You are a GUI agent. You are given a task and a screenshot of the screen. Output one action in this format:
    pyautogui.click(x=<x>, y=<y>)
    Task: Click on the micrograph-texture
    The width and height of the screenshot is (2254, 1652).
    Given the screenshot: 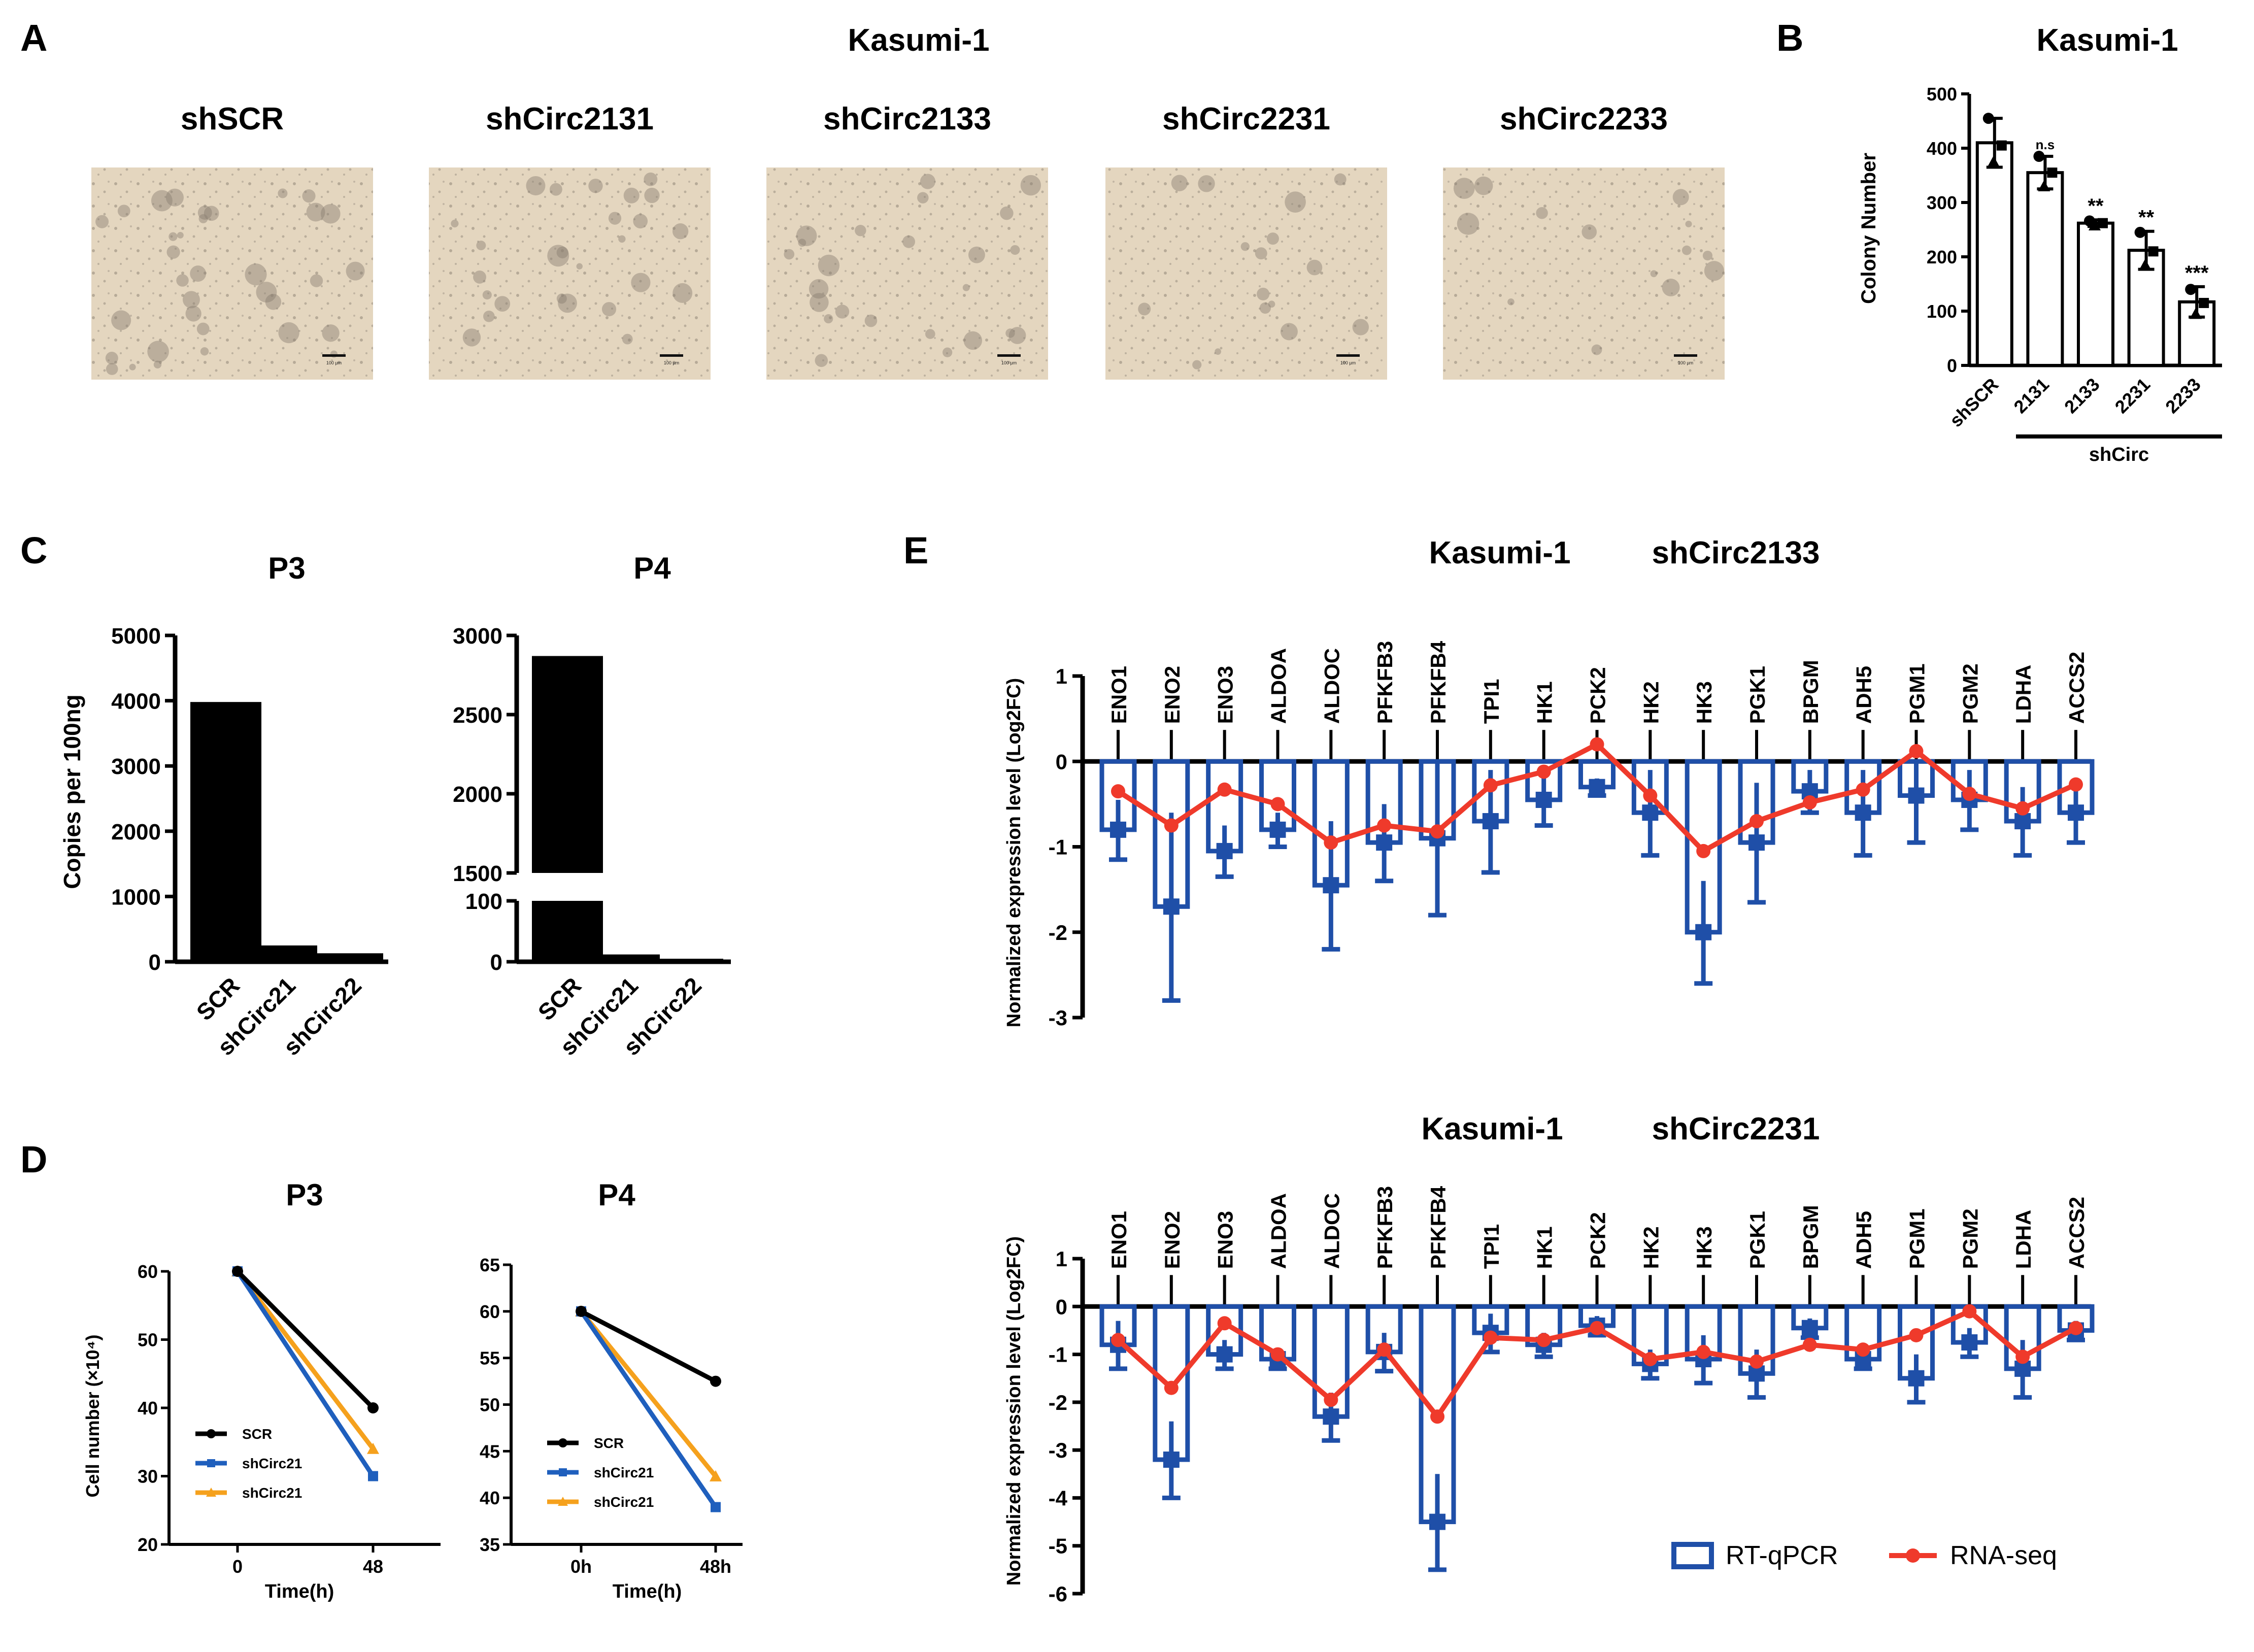 What is the action you would take?
    pyautogui.click(x=232, y=274)
    